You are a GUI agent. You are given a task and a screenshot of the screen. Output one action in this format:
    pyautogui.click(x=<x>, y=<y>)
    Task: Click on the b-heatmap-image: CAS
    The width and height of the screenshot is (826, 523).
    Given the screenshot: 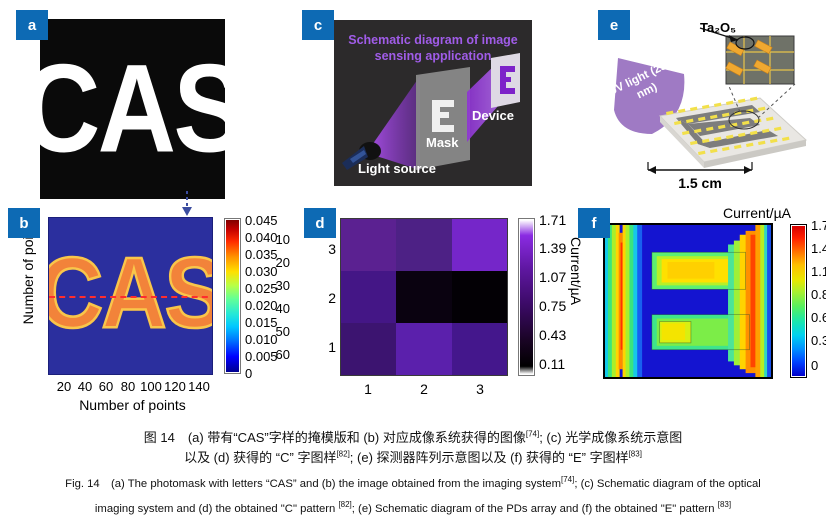 What is the action you would take?
    pyautogui.click(x=131, y=293)
    